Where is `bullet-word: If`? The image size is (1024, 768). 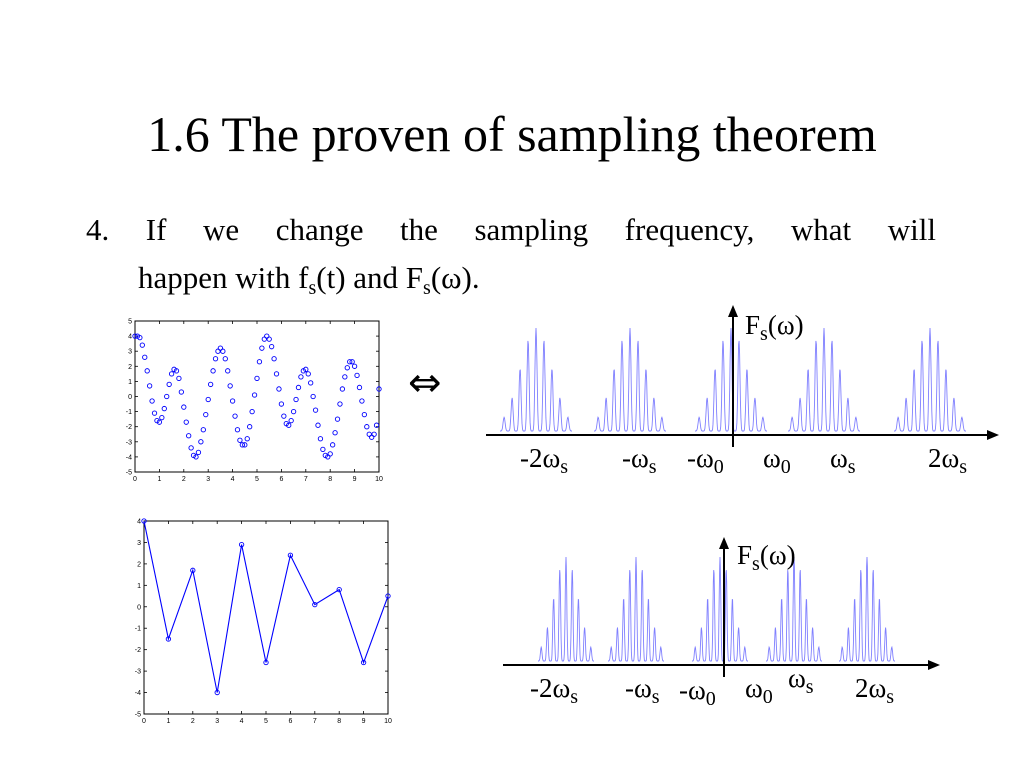
bullet-word: If is located at coordinates (156, 229).